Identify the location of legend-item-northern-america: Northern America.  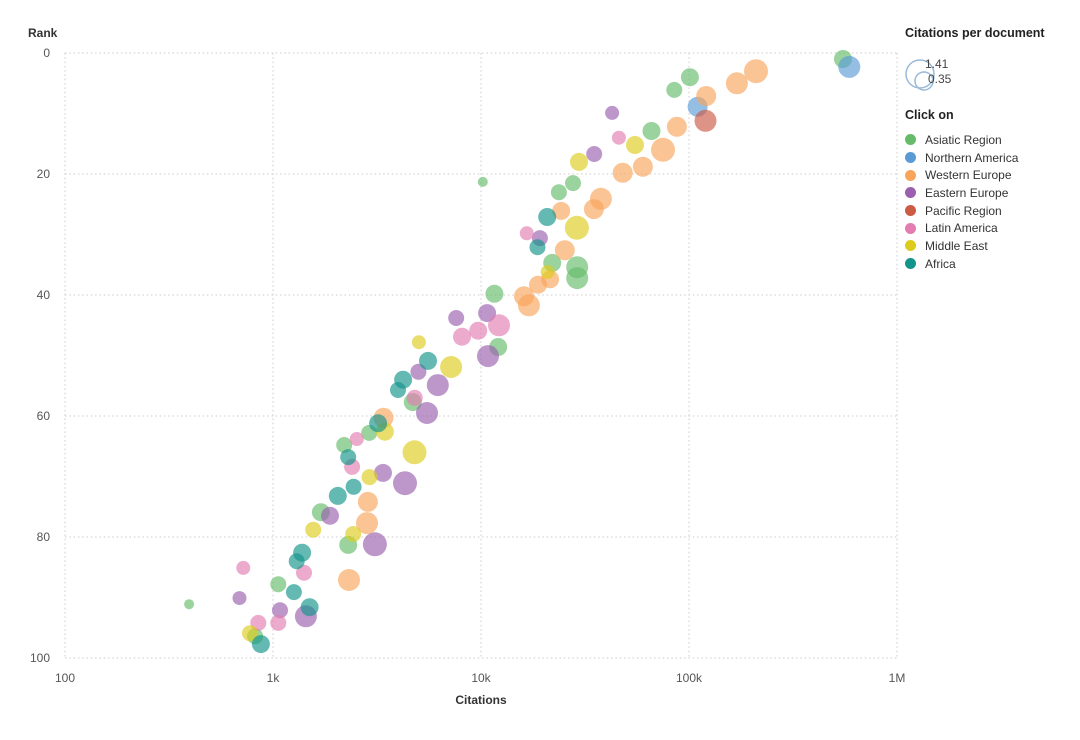
(961, 158).